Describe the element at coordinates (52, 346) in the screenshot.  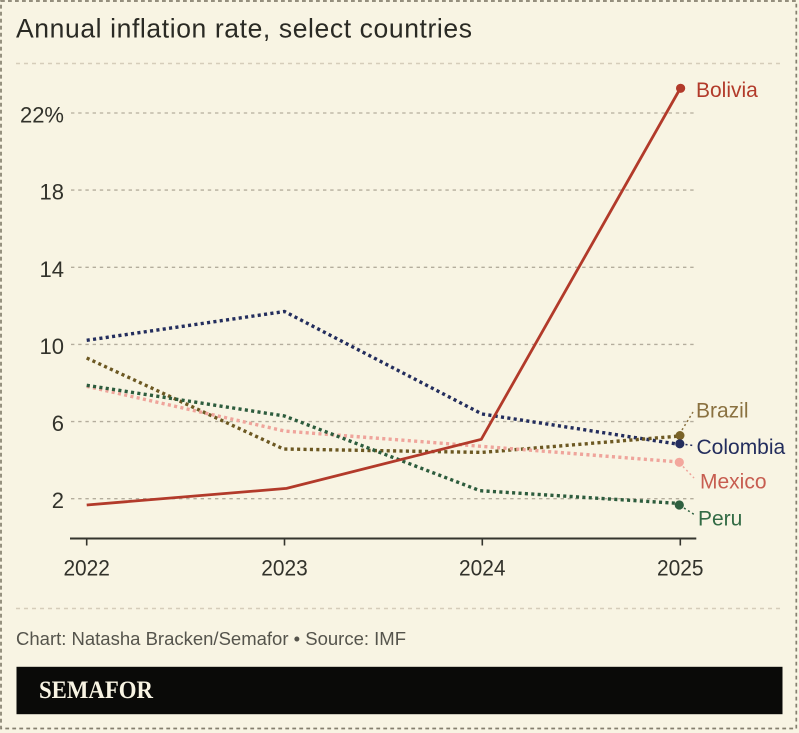
I see `svg-text: 10` at that location.